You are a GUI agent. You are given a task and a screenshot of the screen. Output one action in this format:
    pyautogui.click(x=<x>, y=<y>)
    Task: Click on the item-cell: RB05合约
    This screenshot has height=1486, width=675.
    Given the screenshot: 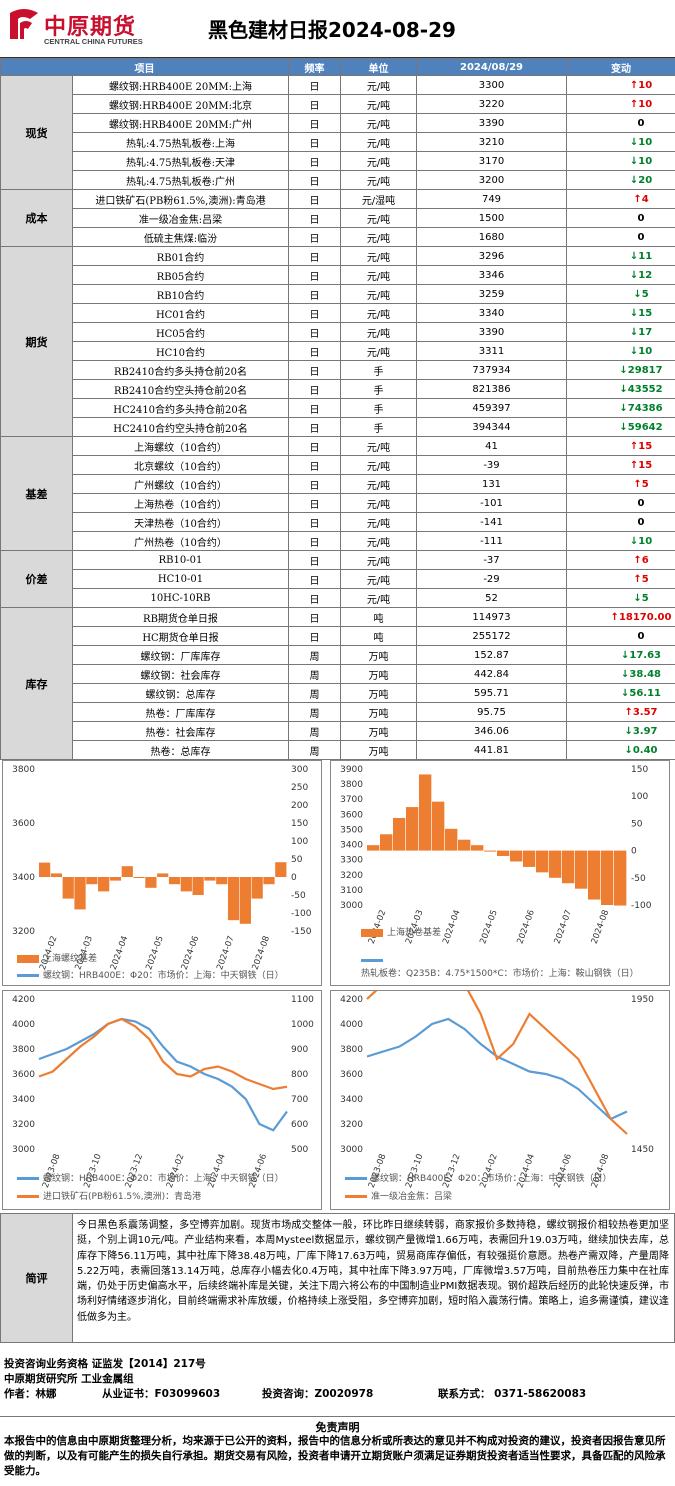 What is the action you would take?
    pyautogui.click(x=180, y=275)
    